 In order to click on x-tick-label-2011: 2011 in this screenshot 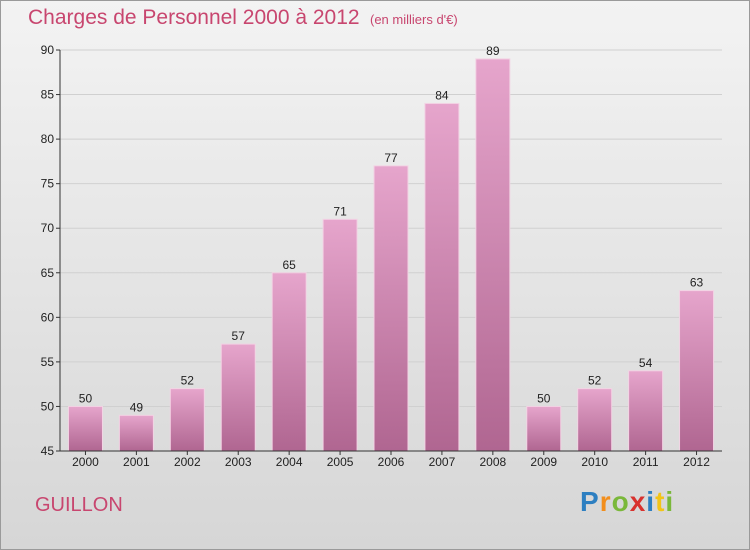, I will do `click(646, 462)`.